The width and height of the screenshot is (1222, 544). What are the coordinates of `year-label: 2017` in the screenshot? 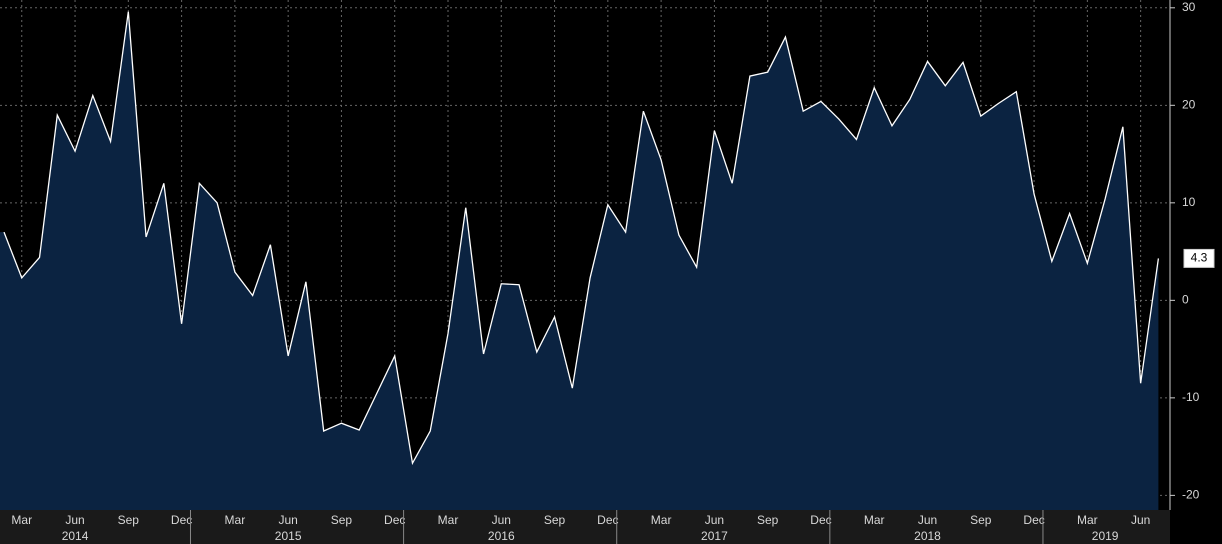 It's located at (714, 536).